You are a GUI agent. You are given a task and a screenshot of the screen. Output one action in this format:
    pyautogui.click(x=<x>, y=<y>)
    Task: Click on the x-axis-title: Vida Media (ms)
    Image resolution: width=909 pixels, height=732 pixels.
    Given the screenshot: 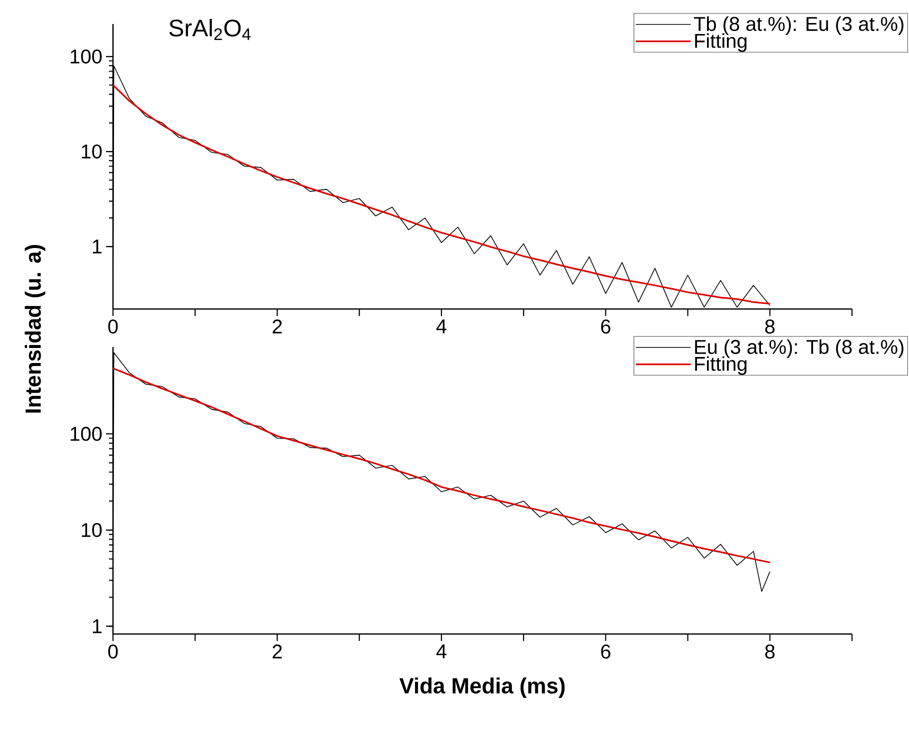 What is the action you would take?
    pyautogui.click(x=482, y=687)
    